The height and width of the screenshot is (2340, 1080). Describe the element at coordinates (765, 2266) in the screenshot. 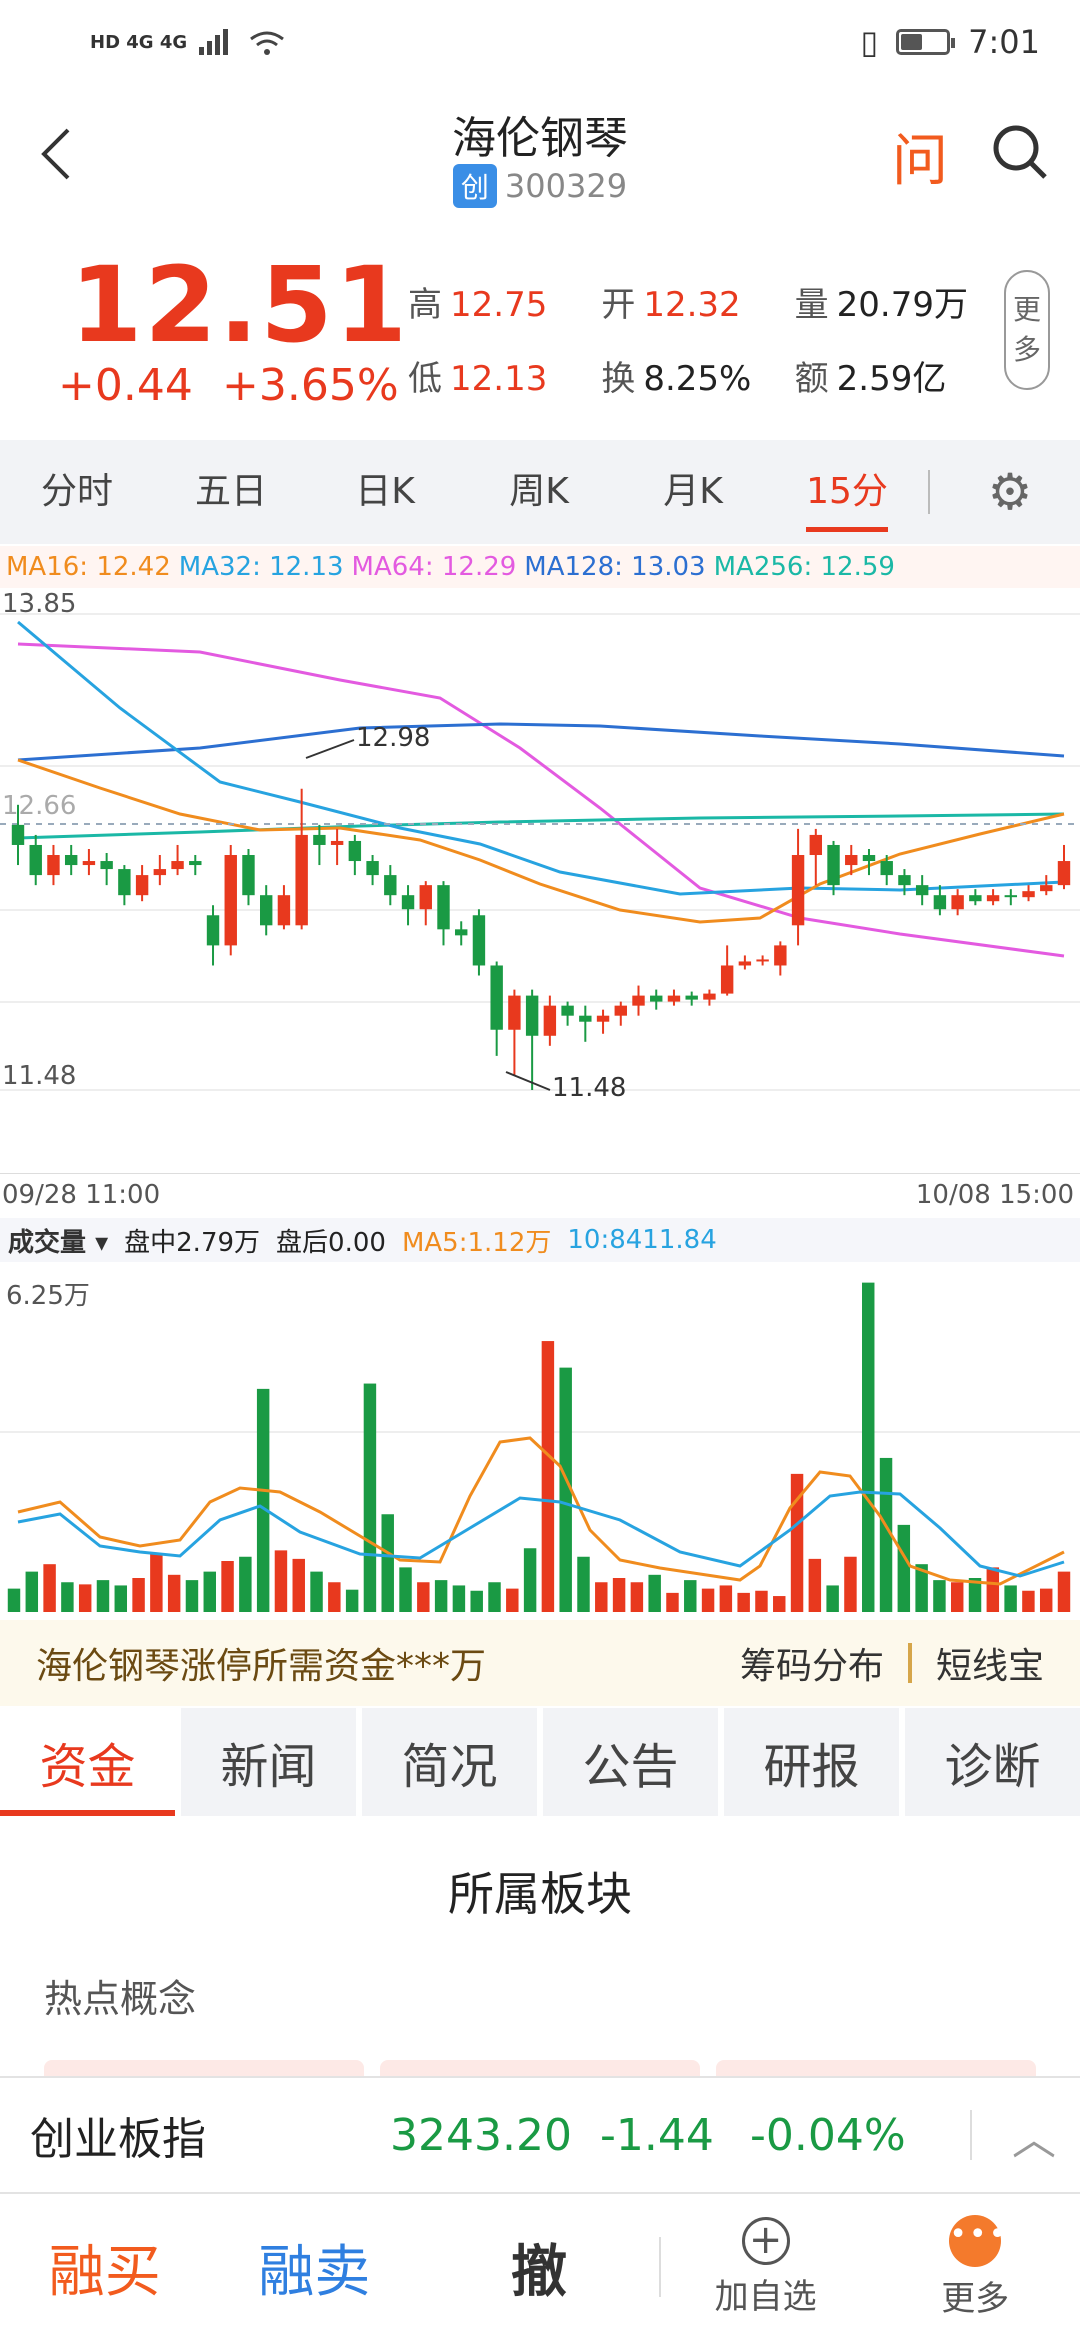

I see `add-watchlist-button: + 加自选` at that location.